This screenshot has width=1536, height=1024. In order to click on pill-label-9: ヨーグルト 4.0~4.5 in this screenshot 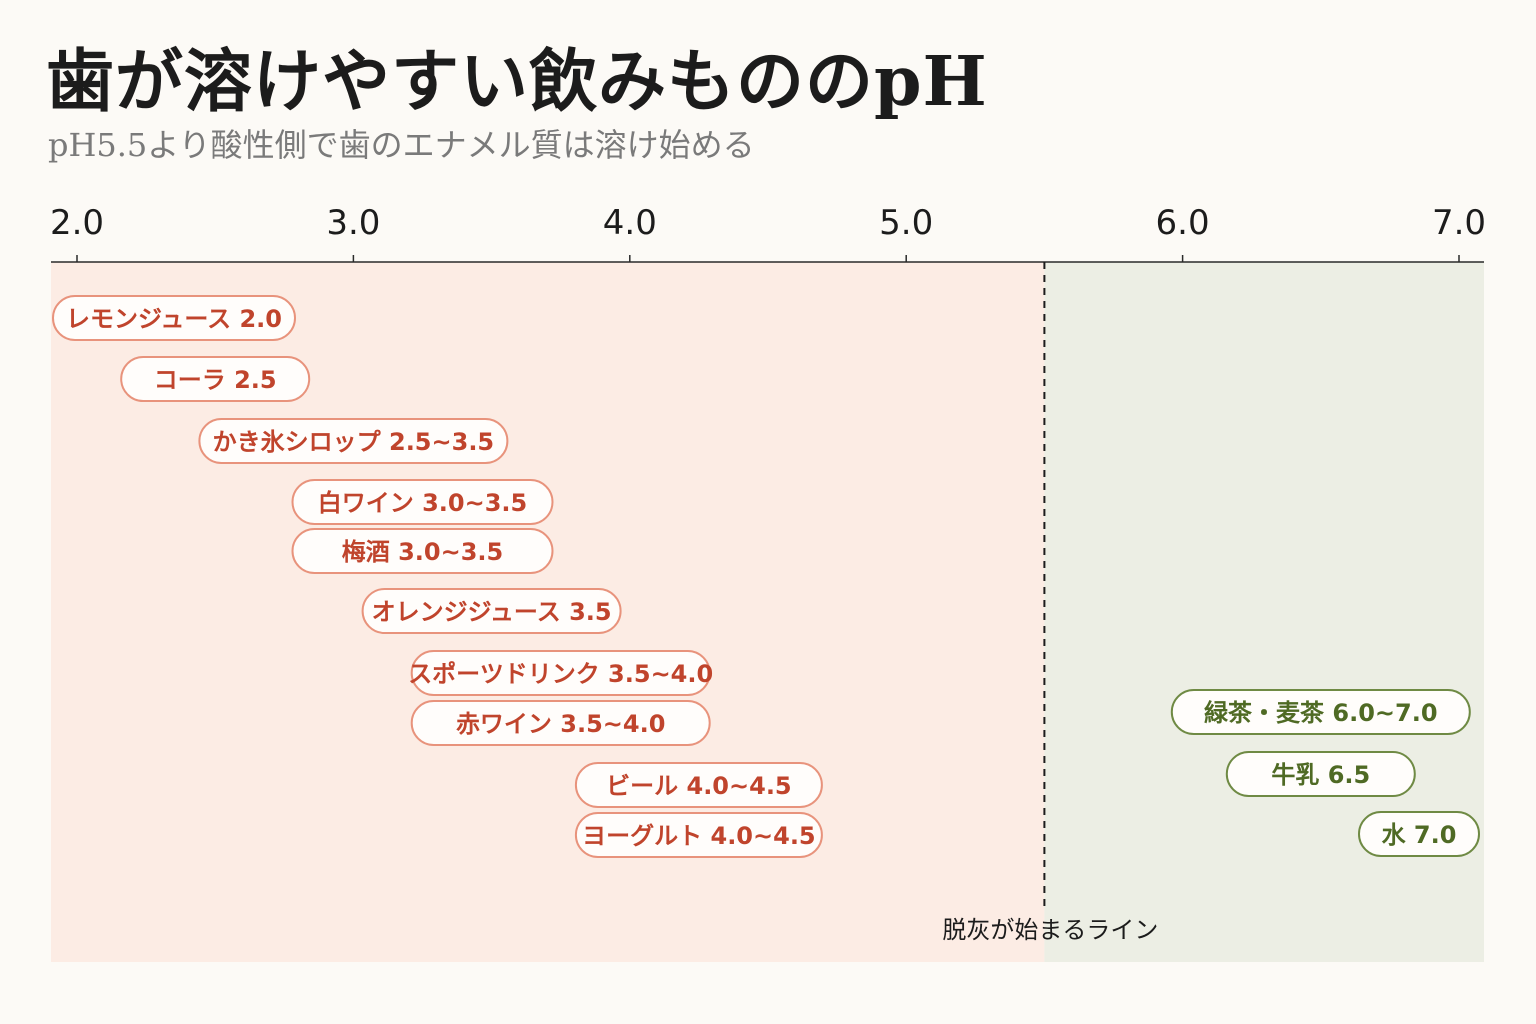, I will do `click(699, 836)`.